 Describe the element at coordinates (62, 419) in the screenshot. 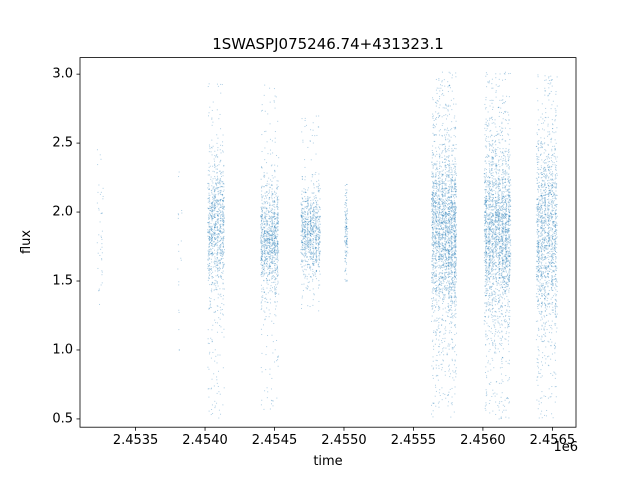

I see `y-tick-label: 0.5` at that location.